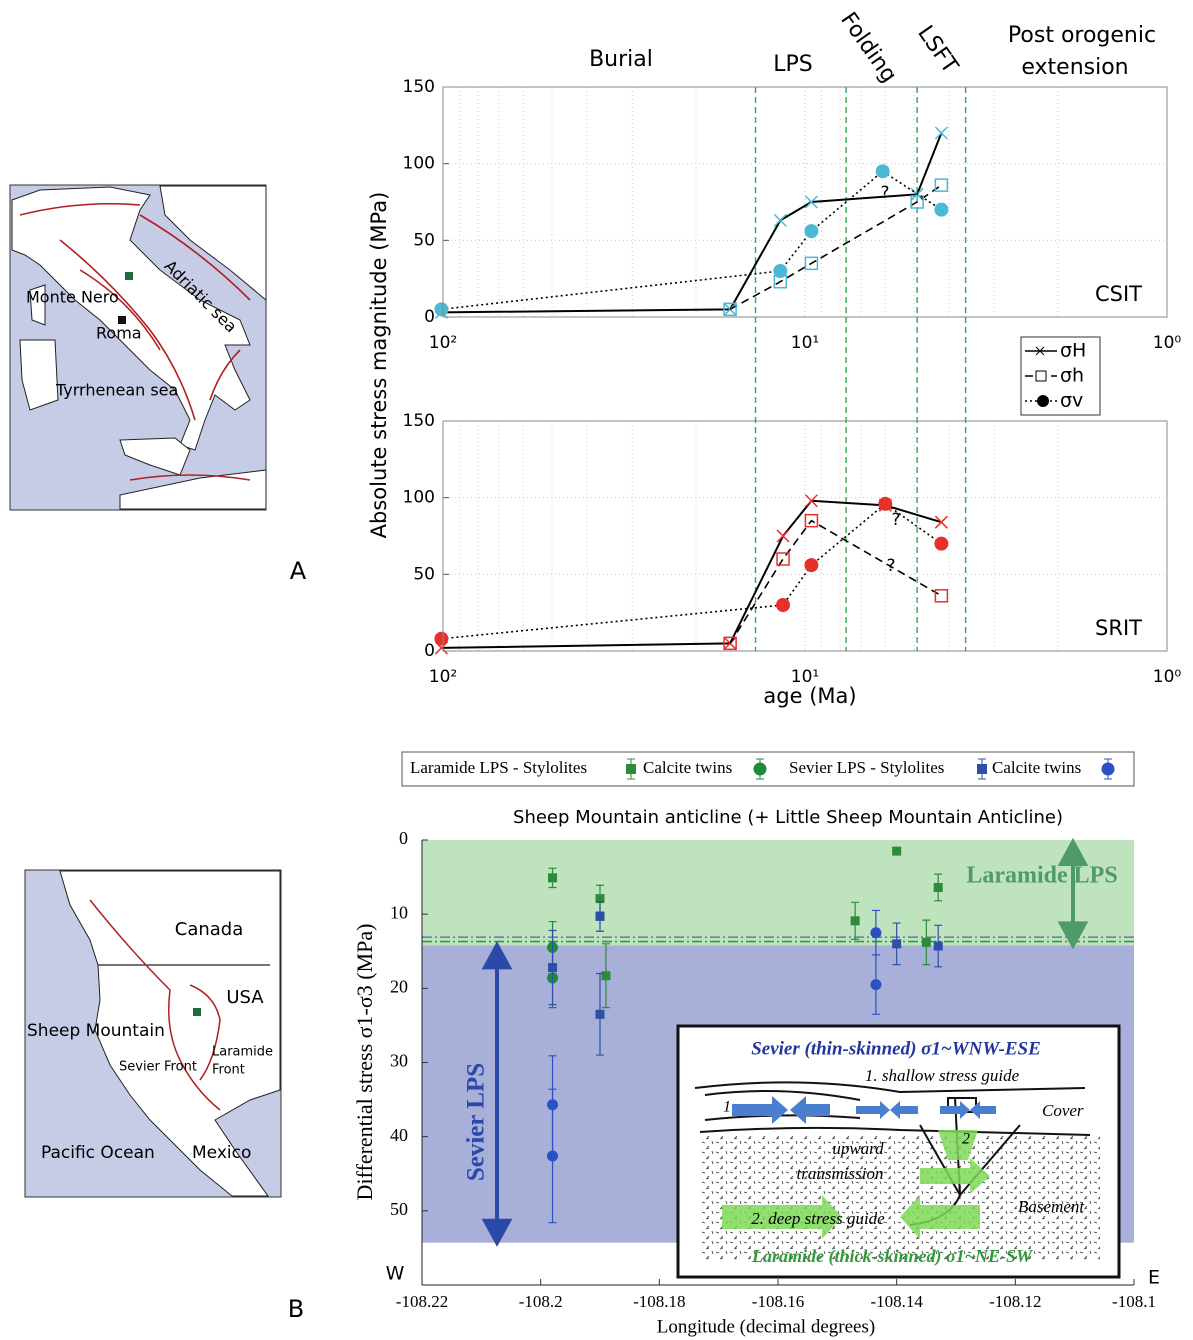  Describe the element at coordinates (497, 1094) in the screenshot. I see `band-arrow` at that location.